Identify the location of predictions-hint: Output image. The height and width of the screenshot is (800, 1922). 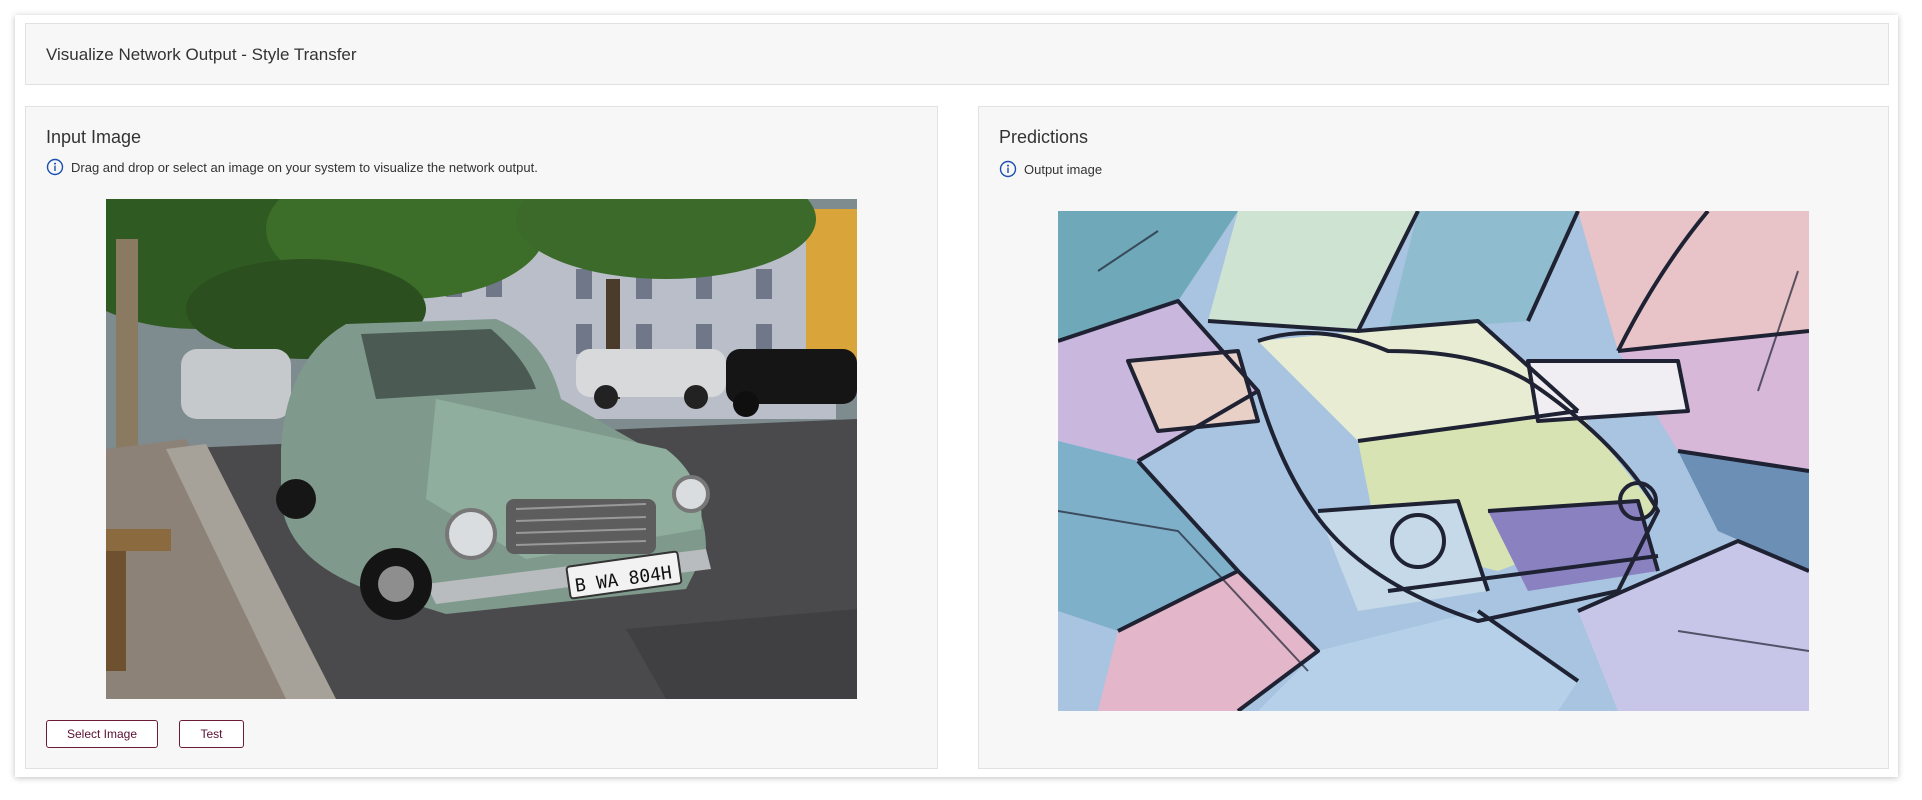
(1050, 169).